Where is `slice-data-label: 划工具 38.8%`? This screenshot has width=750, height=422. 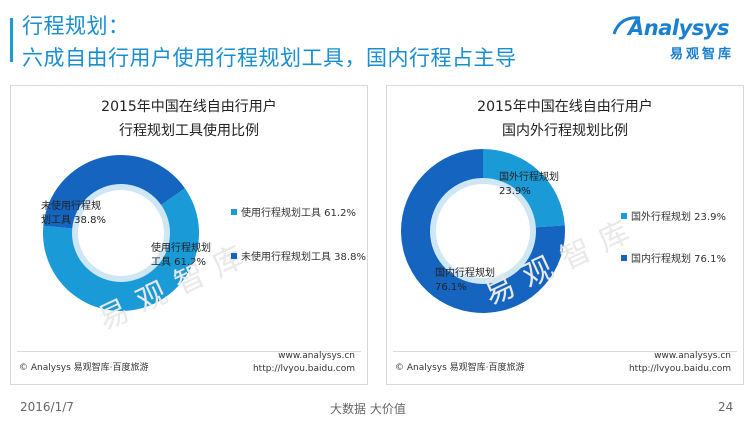
slice-data-label: 划工具 38.8% is located at coordinates (73, 219).